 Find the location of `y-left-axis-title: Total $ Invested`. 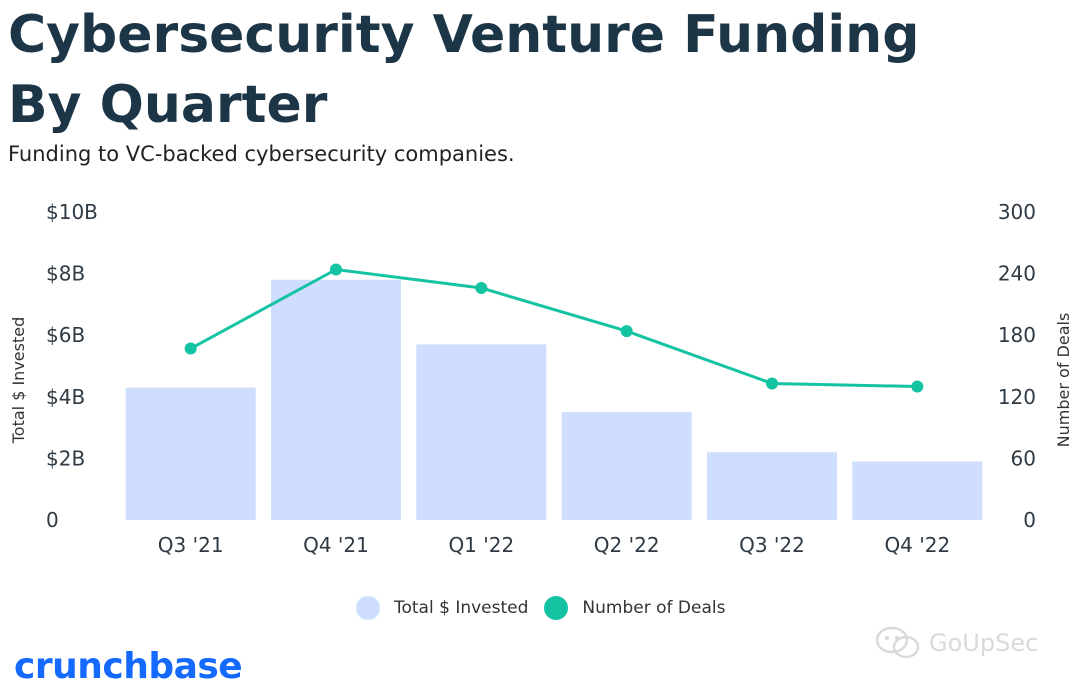

y-left-axis-title: Total $ Invested is located at coordinates (18, 381).